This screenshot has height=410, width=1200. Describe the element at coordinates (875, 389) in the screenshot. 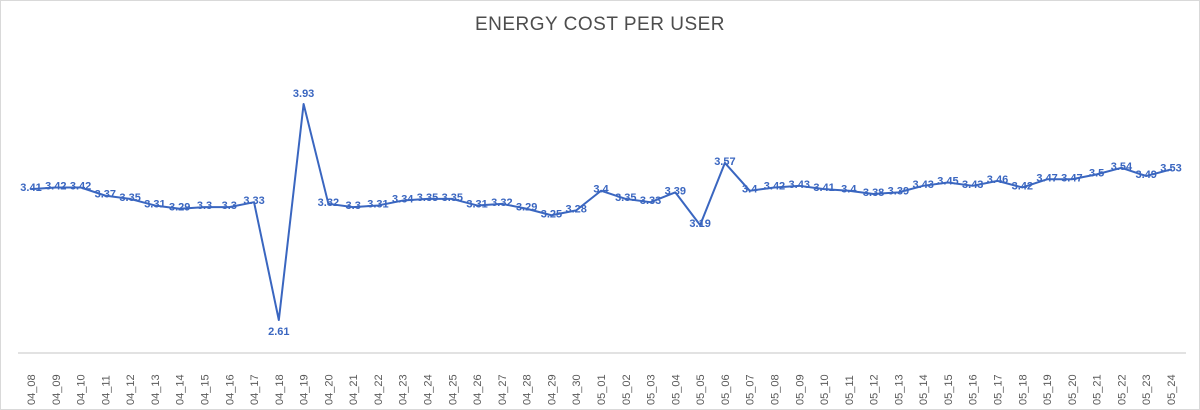

I see `x-axis-tick-label: 05_12` at that location.